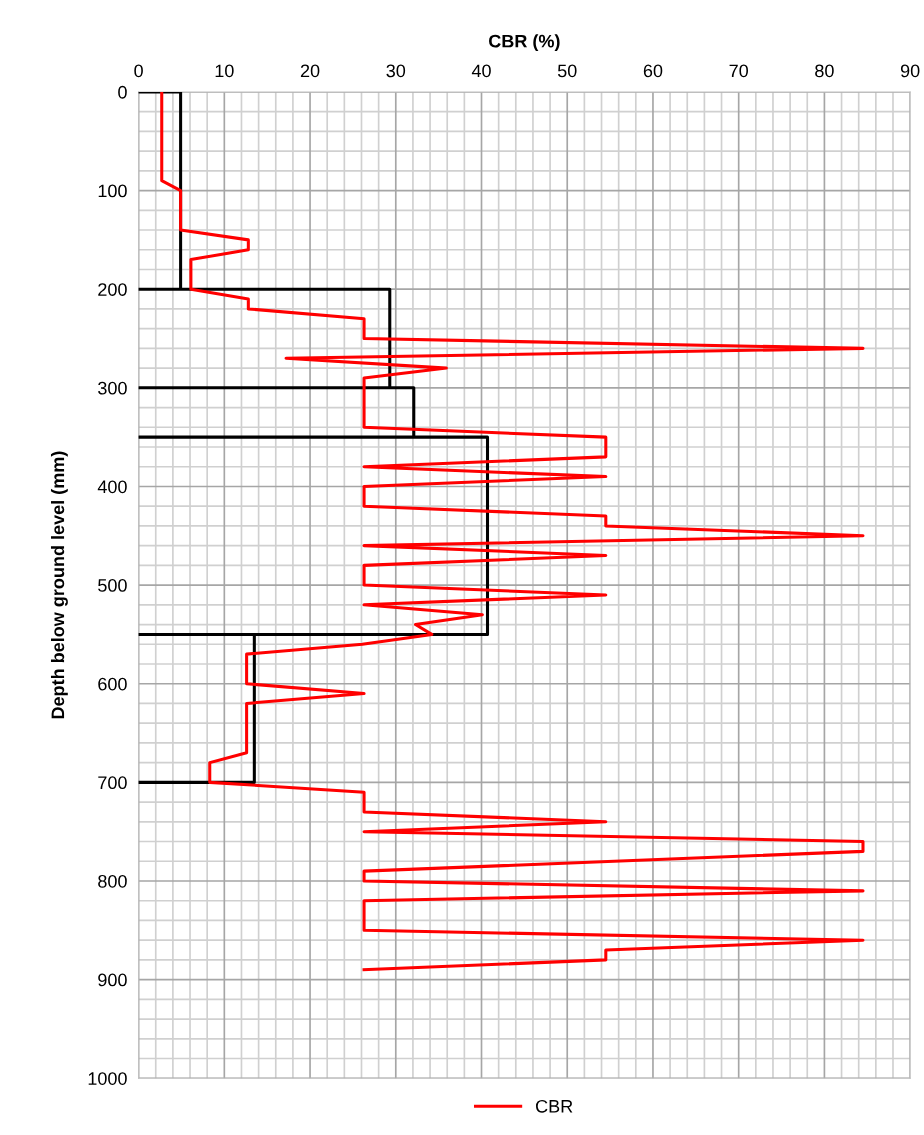  What do you see at coordinates (396, 71) in the screenshot?
I see `x-tick-label: 30` at bounding box center [396, 71].